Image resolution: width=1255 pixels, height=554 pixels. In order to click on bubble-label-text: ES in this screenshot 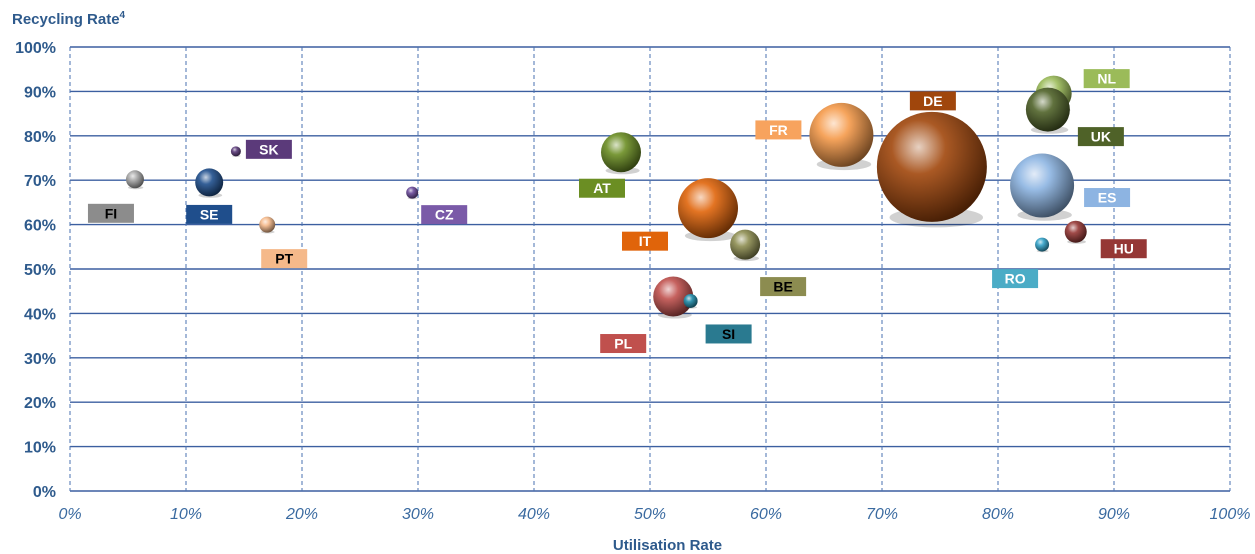, I will do `click(1107, 198)`.